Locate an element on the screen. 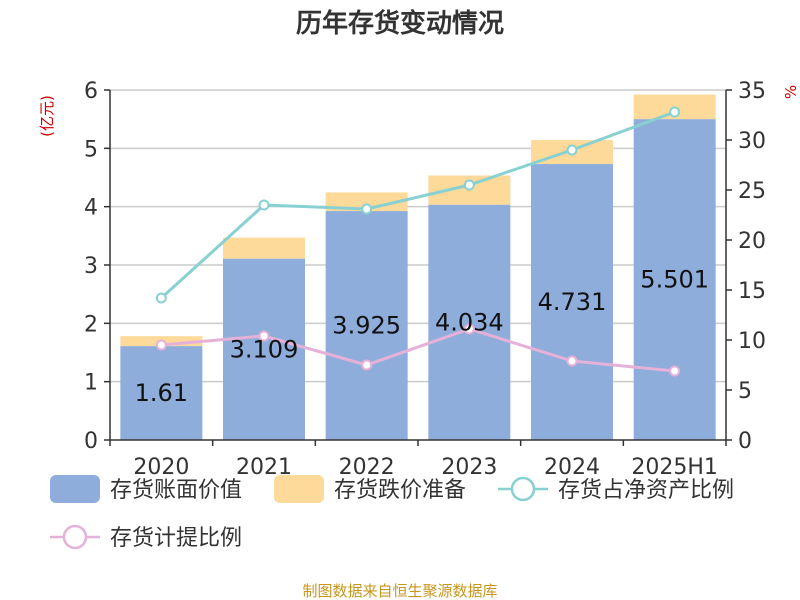  data-label: 4.731 is located at coordinates (572, 302).